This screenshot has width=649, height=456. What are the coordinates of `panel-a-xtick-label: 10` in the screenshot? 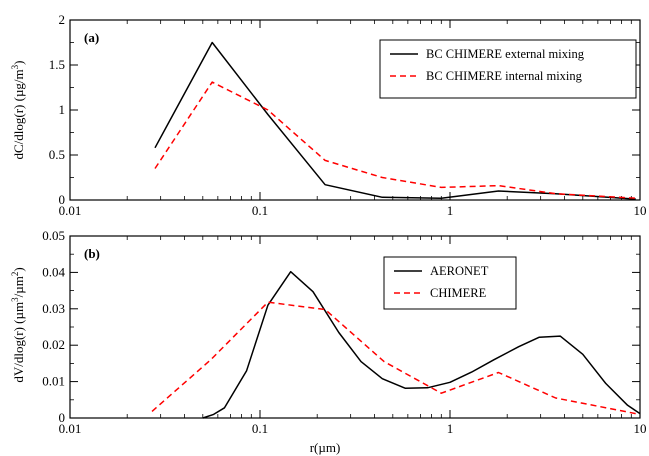 It's located at (640, 210).